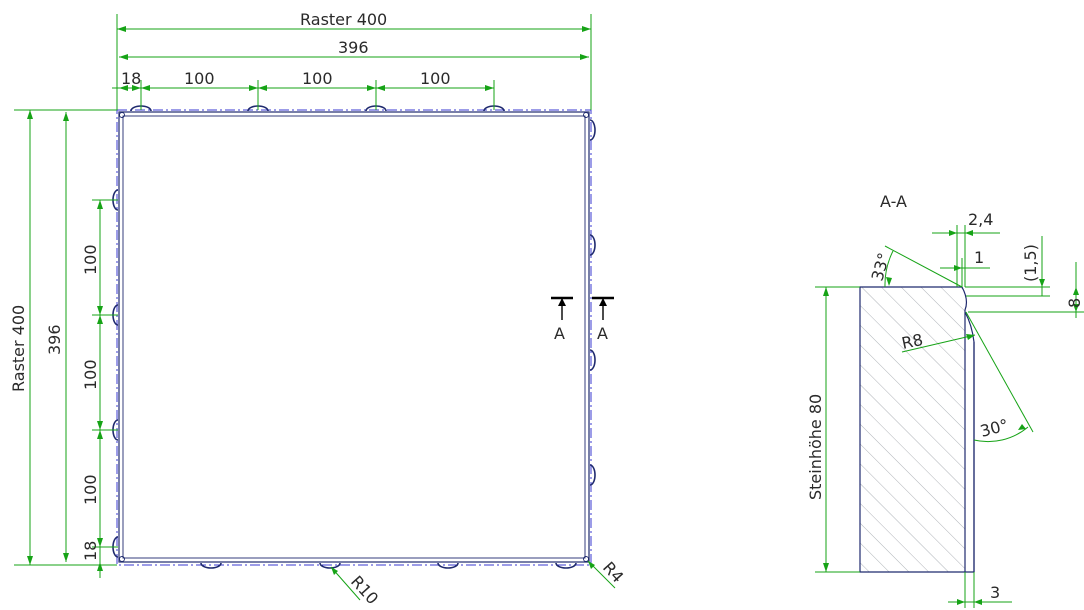  I want to click on dim-spacing-left-1: 100, so click(90, 259).